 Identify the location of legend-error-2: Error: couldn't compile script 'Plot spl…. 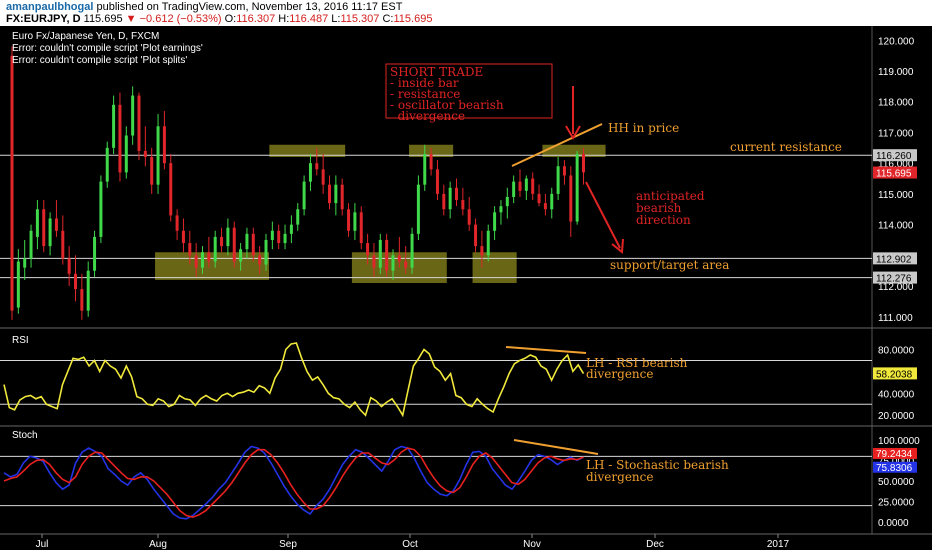
(99, 60).